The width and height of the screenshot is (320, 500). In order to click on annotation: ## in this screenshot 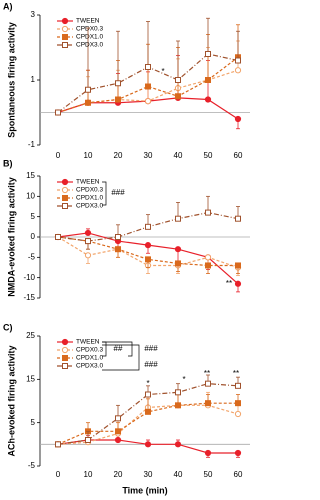, I will do `click(118, 348)`.